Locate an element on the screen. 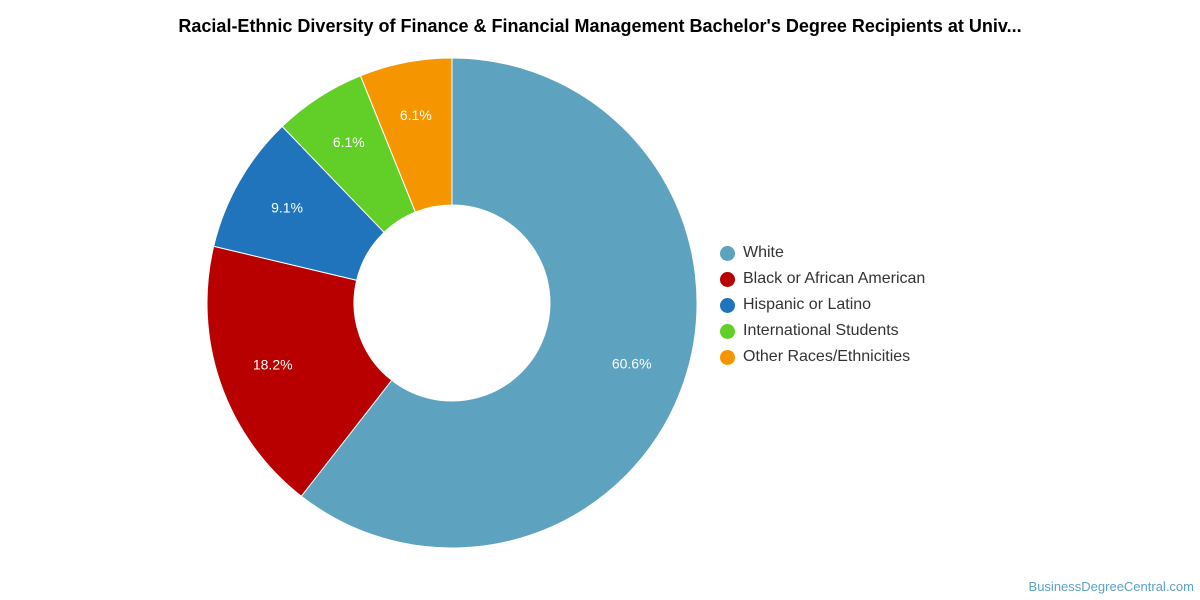 This screenshot has height=600, width=1200. legend-label: Hispanic or Latino is located at coordinates (807, 304).